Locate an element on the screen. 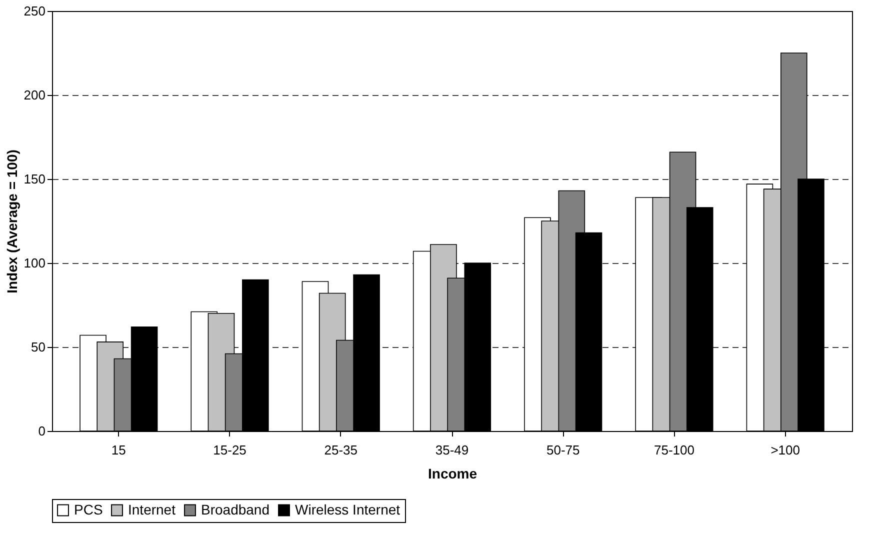 The image size is (892, 539). y-tick-label: 200 is located at coordinates (35, 95).